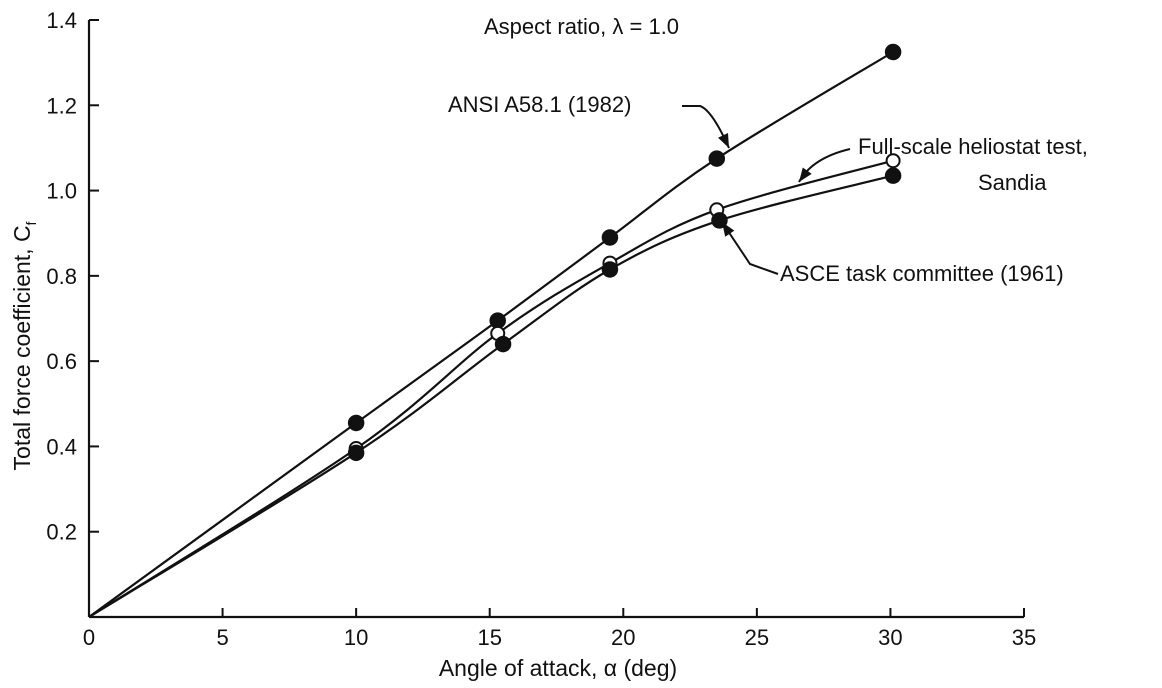 The image size is (1162, 688). I want to click on y-tick-label: 0.6, so click(61, 361).